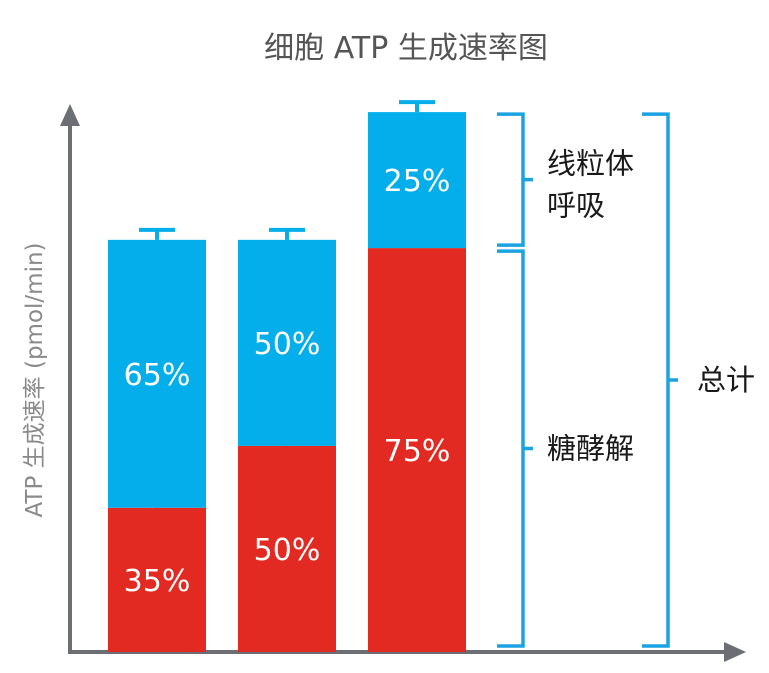 This screenshot has height=673, width=769. What do you see at coordinates (35, 379) in the screenshot?
I see `y-axis-label: ATP 生成速率 (pmol/min)` at bounding box center [35, 379].